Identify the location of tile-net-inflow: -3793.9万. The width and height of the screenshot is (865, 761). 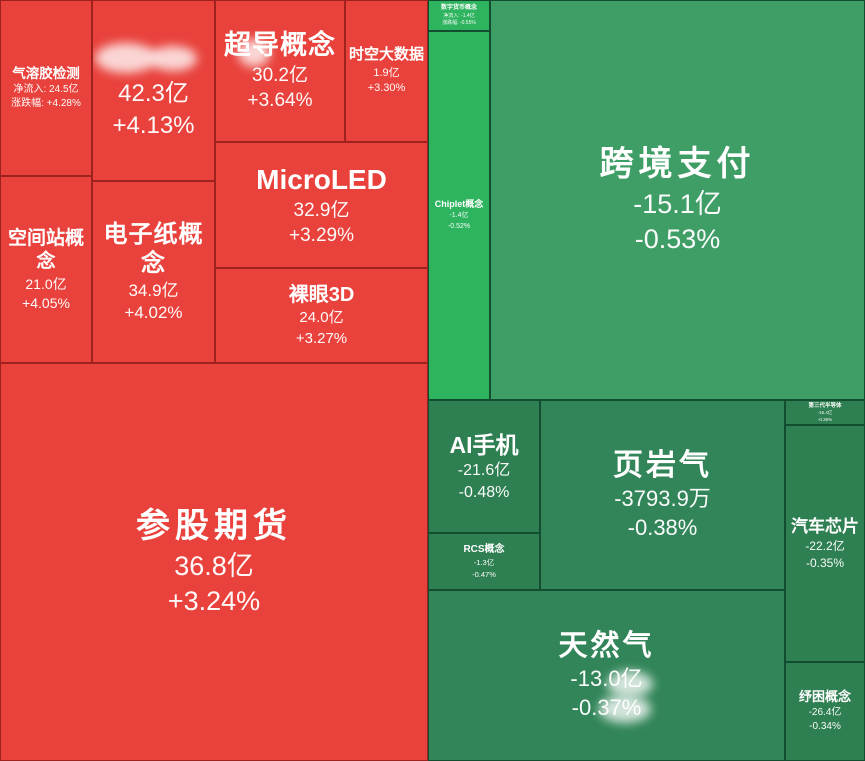
(662, 499).